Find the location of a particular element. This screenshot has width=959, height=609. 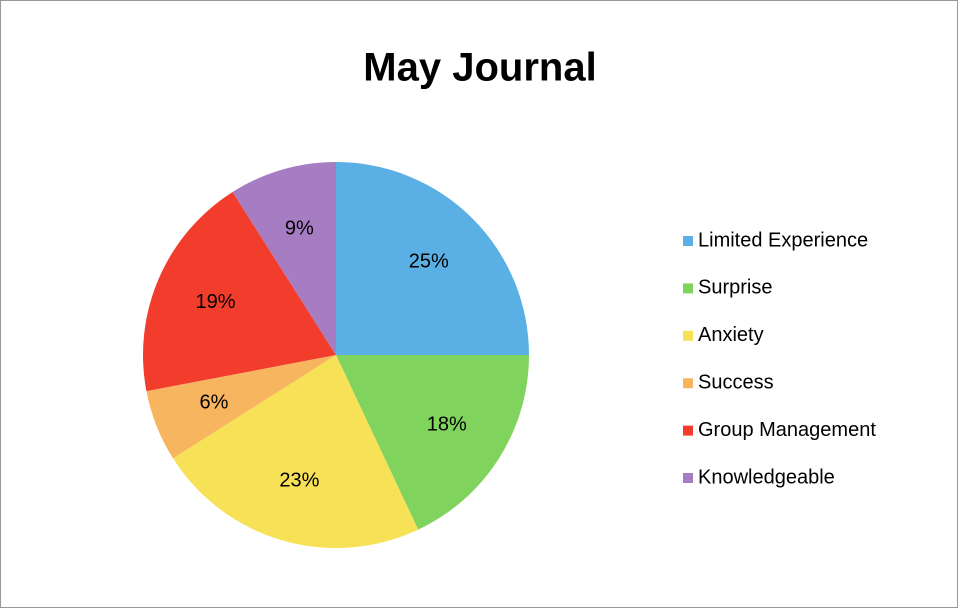

data-label: 6% is located at coordinates (214, 403).